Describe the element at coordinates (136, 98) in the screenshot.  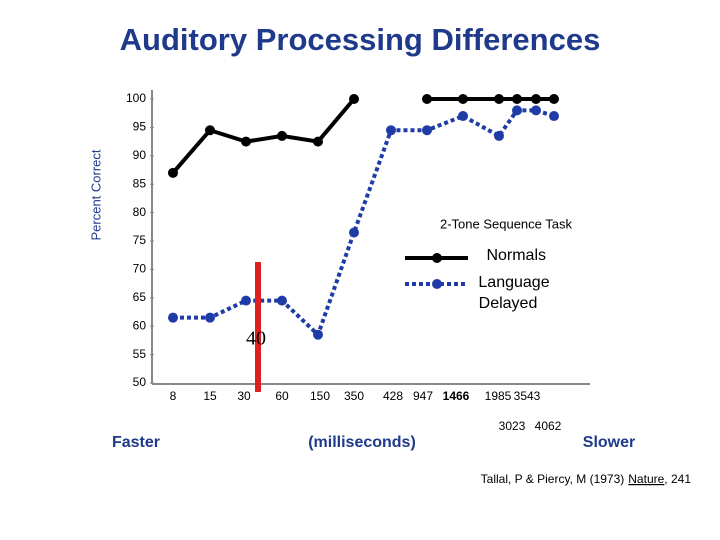
I see `y-tick-label: 100` at that location.